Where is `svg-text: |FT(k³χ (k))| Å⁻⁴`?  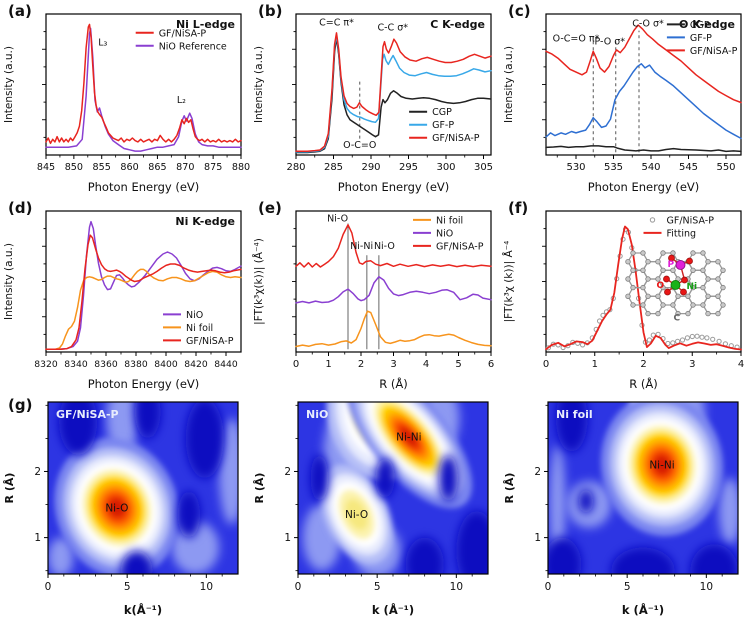
svg-text: |FT(k³χ (k))| Å⁻⁴ is located at coordinates (508, 282).